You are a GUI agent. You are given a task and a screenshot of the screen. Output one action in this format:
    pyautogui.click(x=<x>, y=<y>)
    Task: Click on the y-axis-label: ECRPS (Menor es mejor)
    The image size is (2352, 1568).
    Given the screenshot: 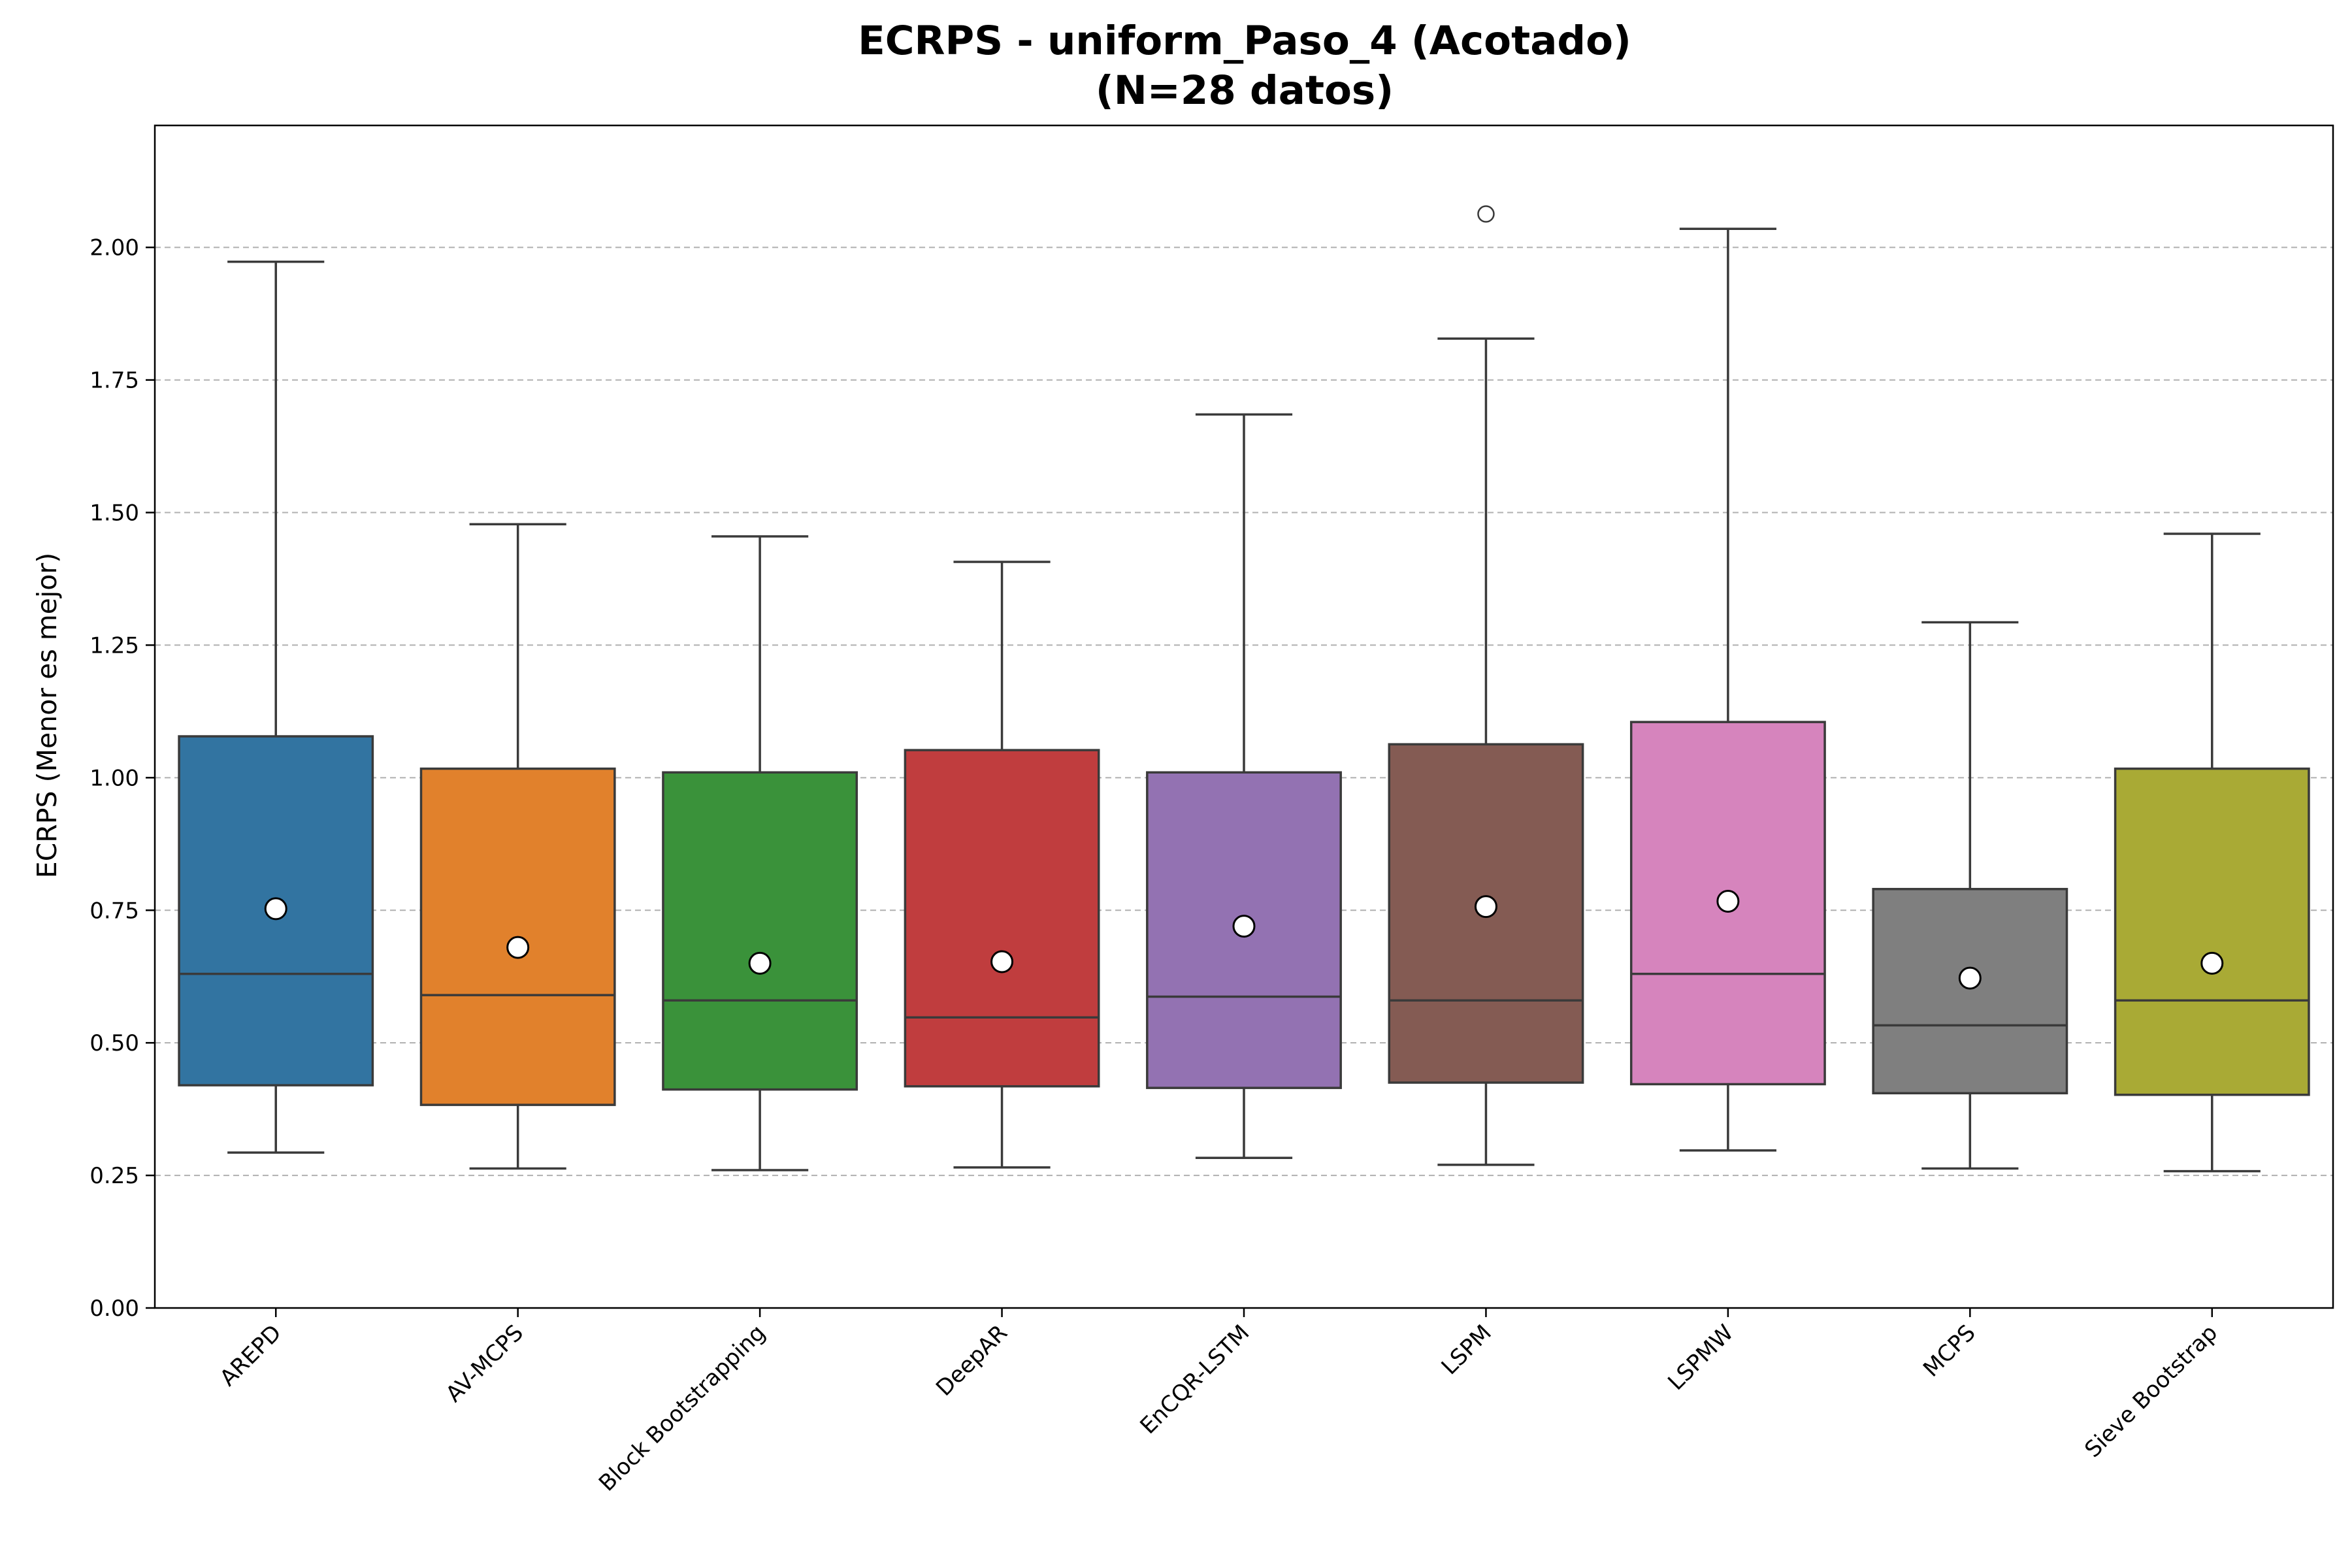 What is the action you would take?
    pyautogui.click(x=47, y=715)
    